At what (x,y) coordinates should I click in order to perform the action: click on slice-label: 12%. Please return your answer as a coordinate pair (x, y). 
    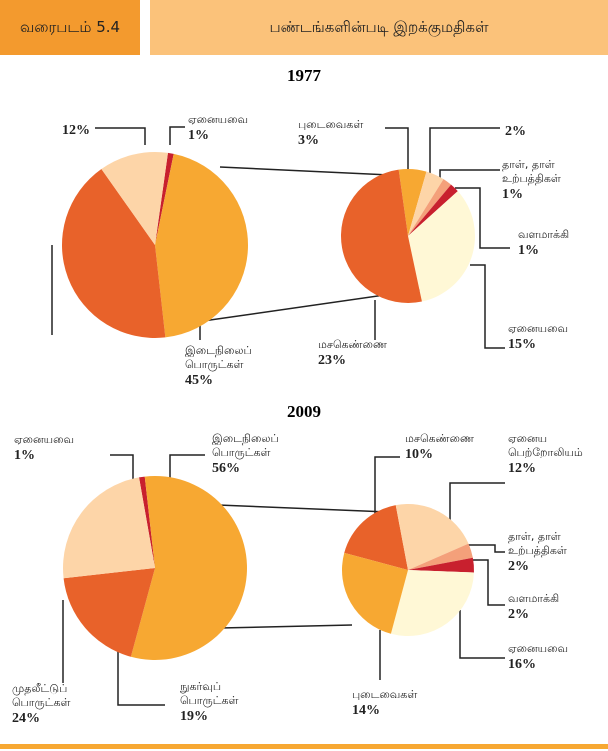
    Looking at the image, I should click on (92, 131).